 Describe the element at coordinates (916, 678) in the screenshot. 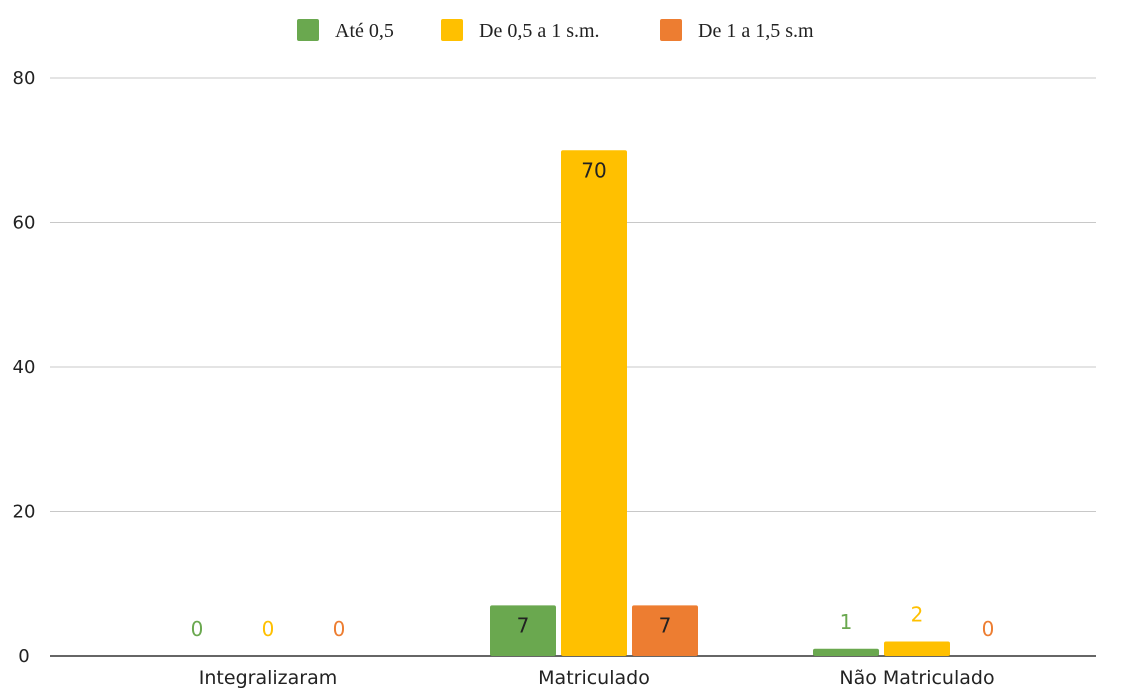

I see `category-label: Não Matriculado` at that location.